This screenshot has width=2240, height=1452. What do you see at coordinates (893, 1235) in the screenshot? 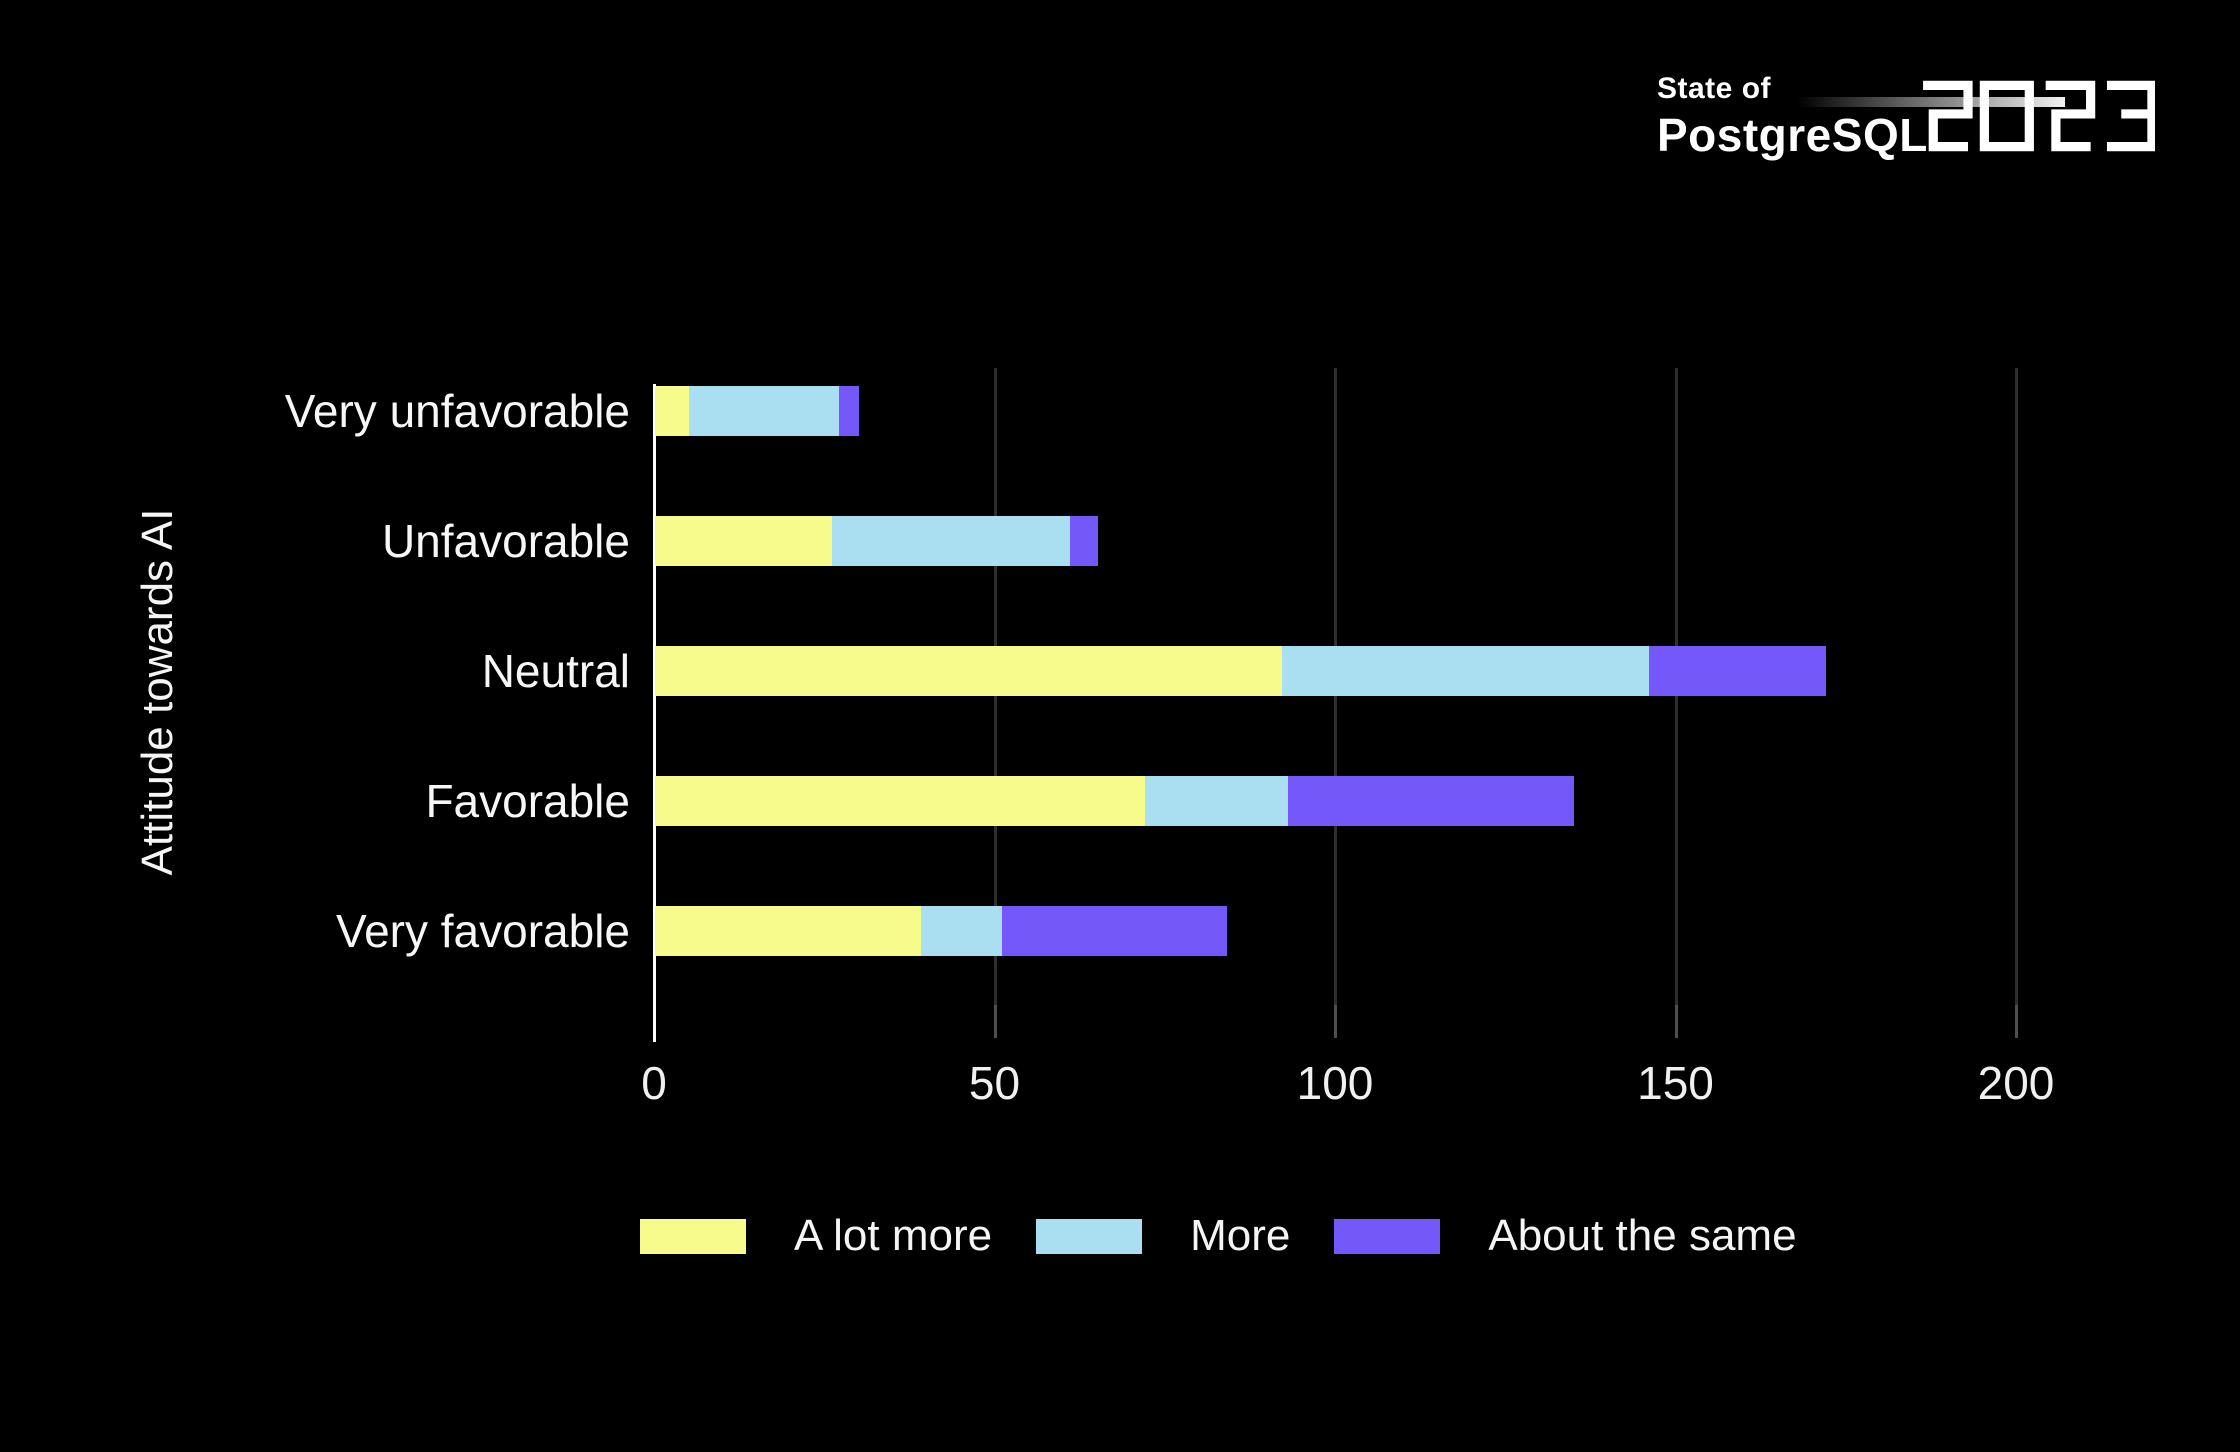
I see `legend-label: A lot more` at bounding box center [893, 1235].